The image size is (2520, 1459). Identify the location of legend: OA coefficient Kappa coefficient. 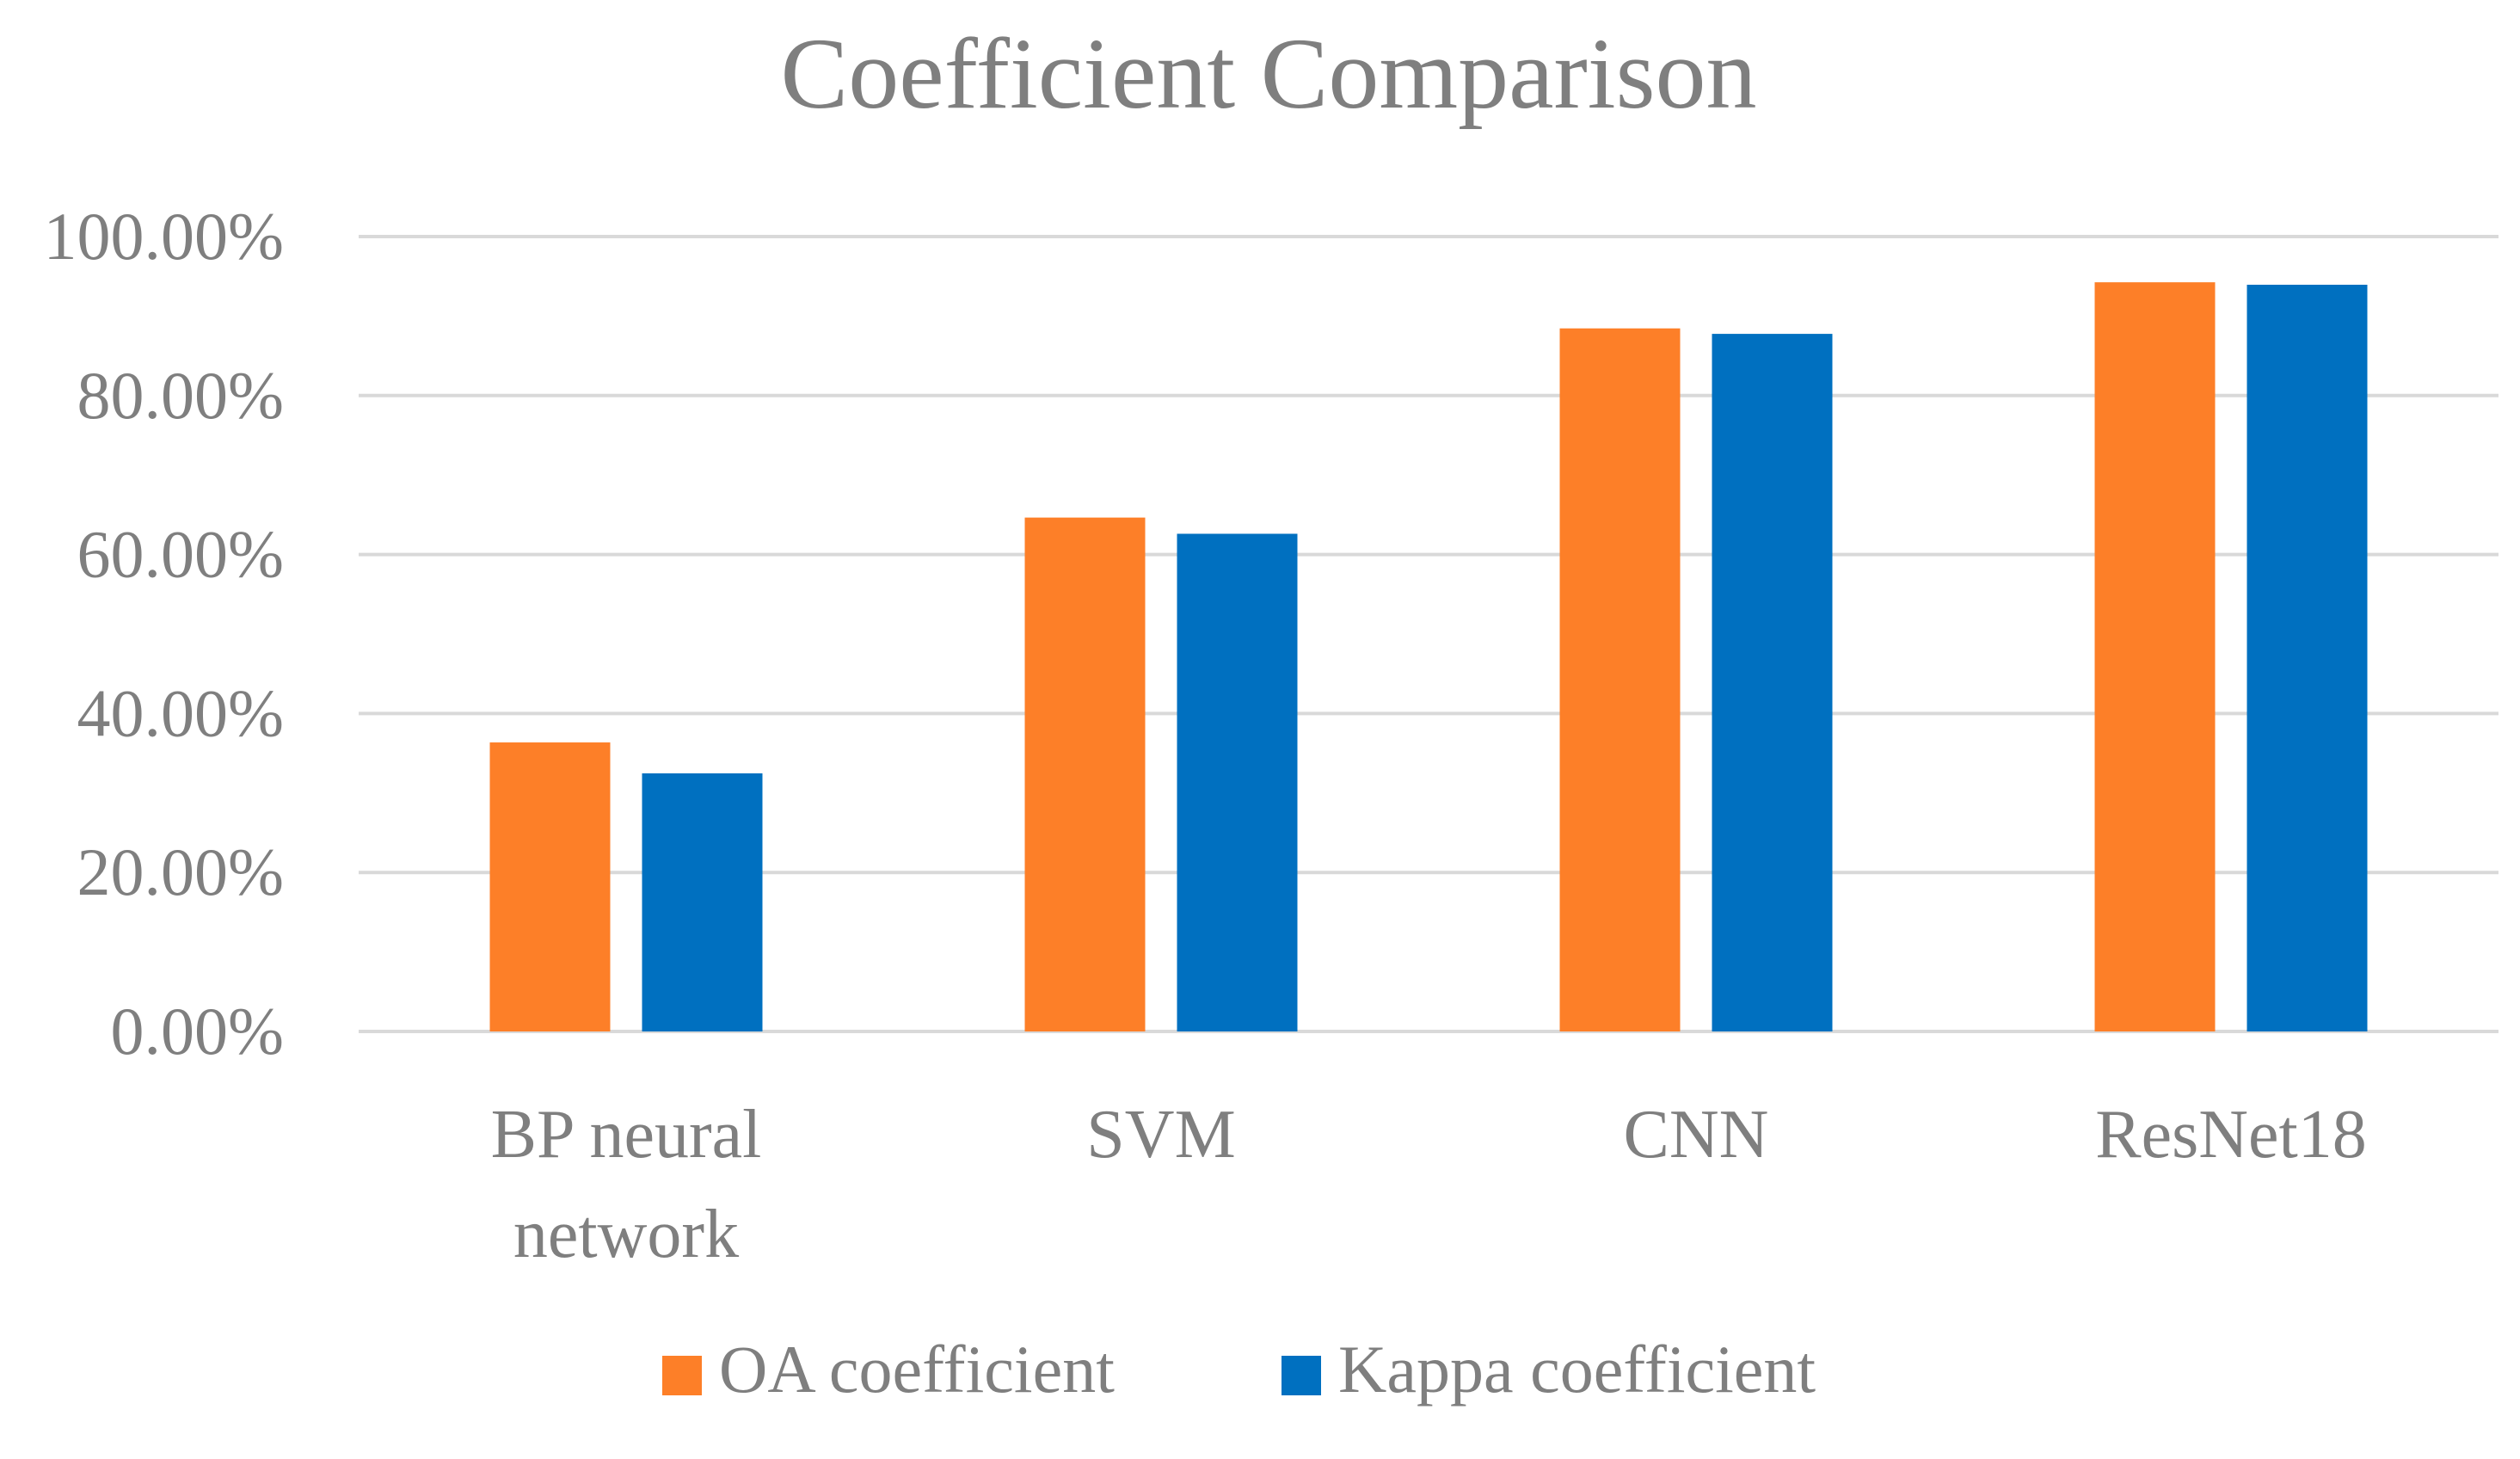
(1239, 1369).